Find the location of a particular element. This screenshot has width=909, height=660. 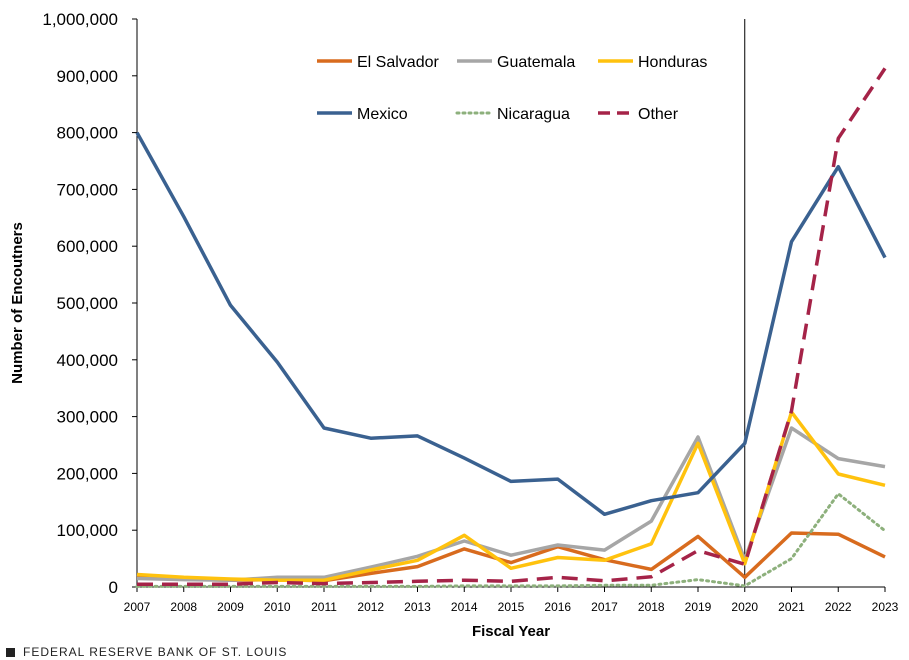

legend-label: Mexico is located at coordinates (382, 114).